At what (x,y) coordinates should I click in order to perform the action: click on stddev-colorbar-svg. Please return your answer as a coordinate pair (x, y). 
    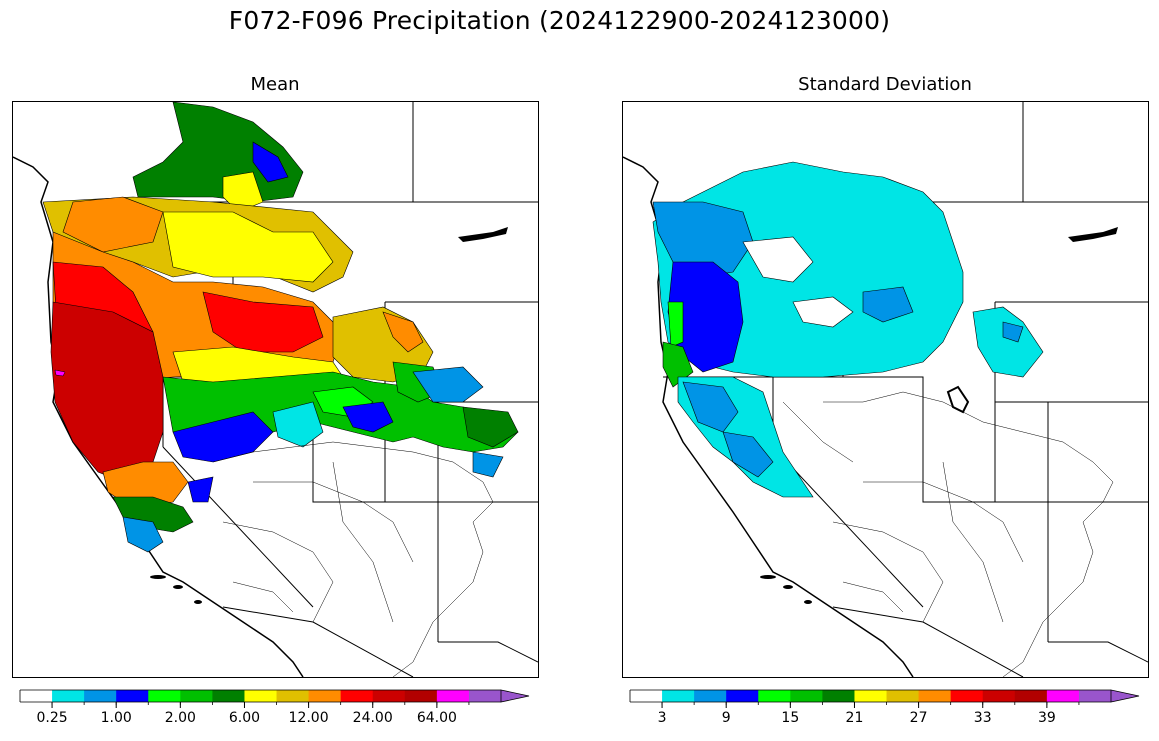
    Looking at the image, I should click on (884, 698).